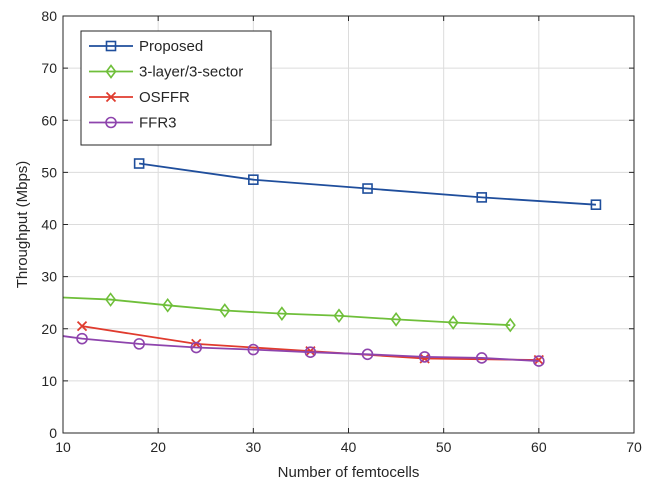  Describe the element at coordinates (63, 447) in the screenshot. I see `x-tick-label: 10` at that location.